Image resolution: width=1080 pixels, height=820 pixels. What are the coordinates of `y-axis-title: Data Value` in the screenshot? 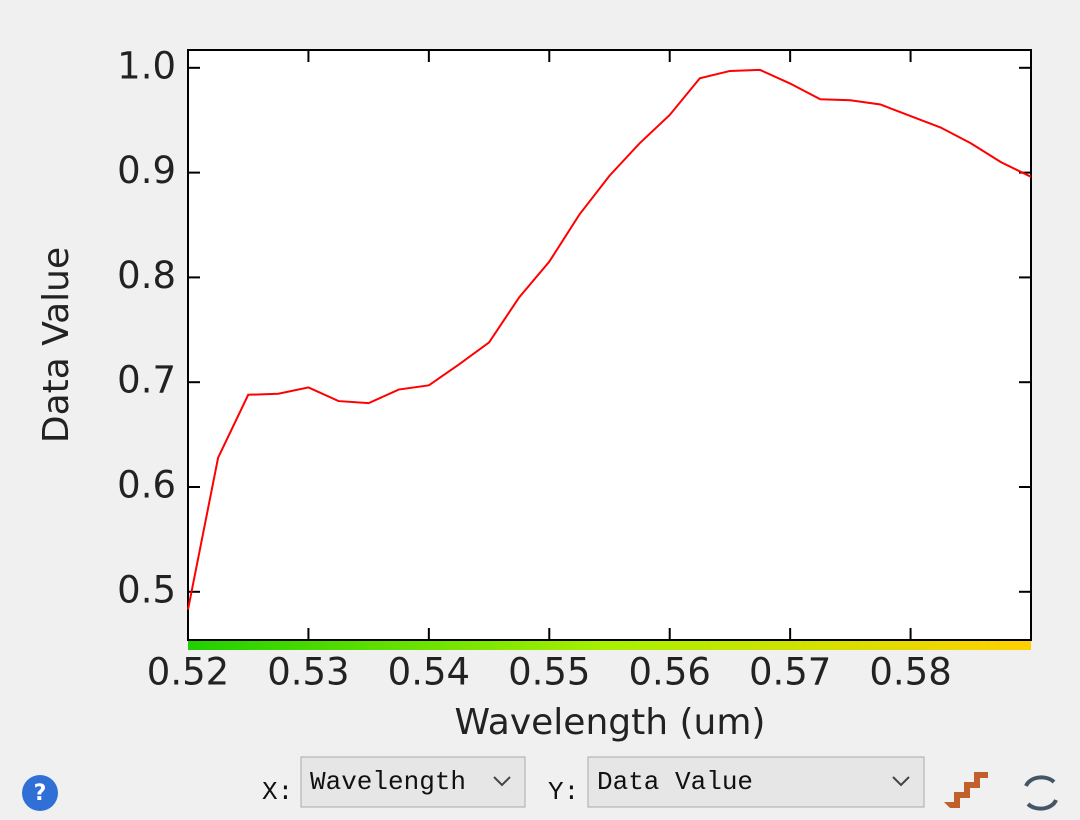 It's located at (56, 345).